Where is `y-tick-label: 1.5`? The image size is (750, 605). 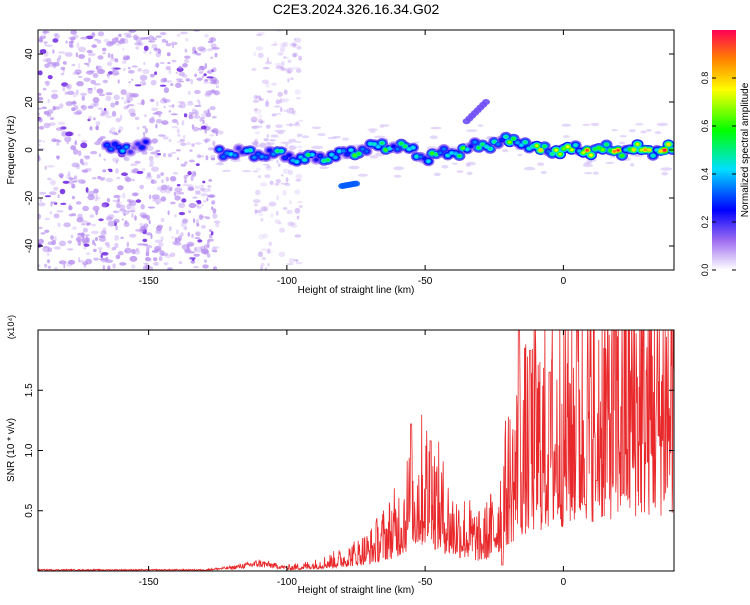
y-tick-label: 1.5 is located at coordinates (29, 390).